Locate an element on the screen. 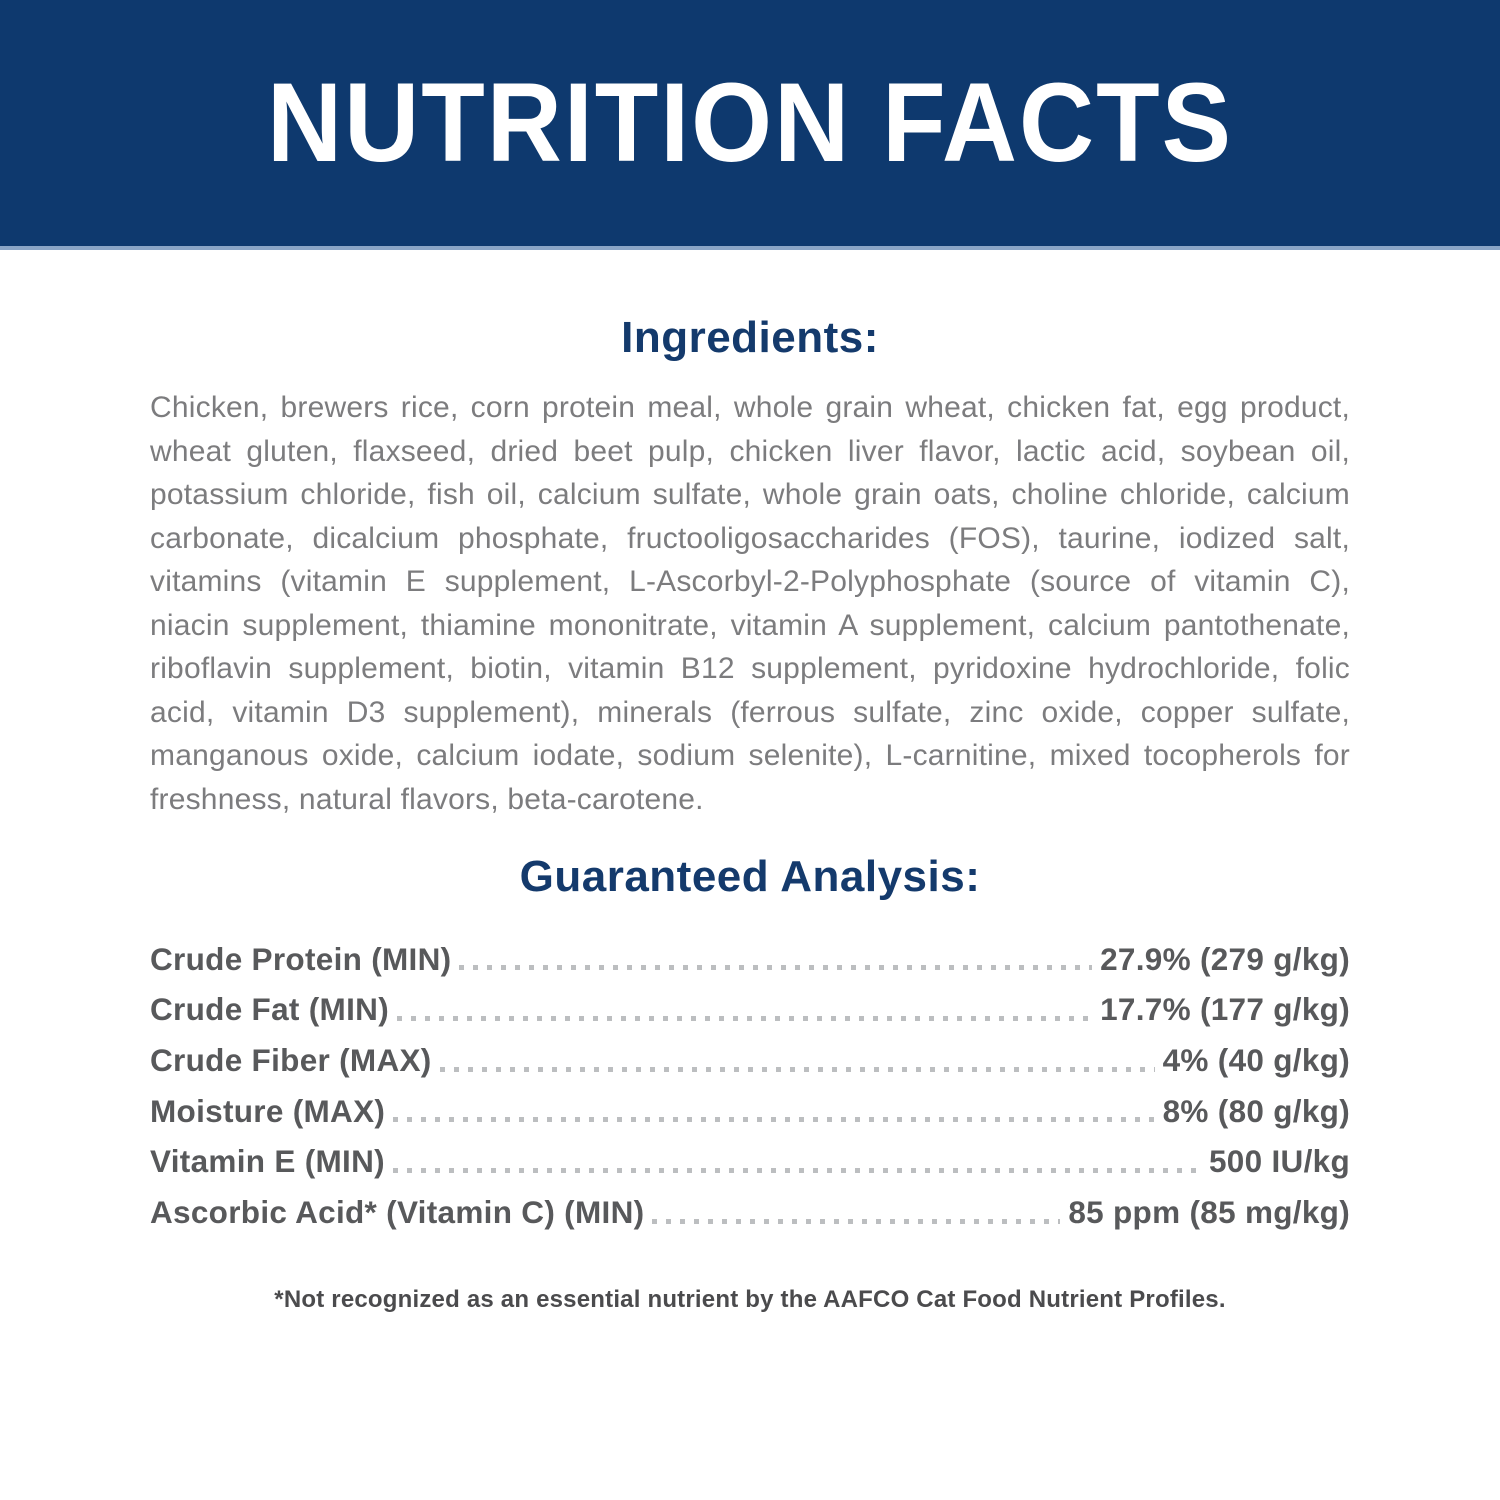 The height and width of the screenshot is (1500, 1500). analysis-row-label: Crude Fiber (MAX) is located at coordinates (291, 1060).